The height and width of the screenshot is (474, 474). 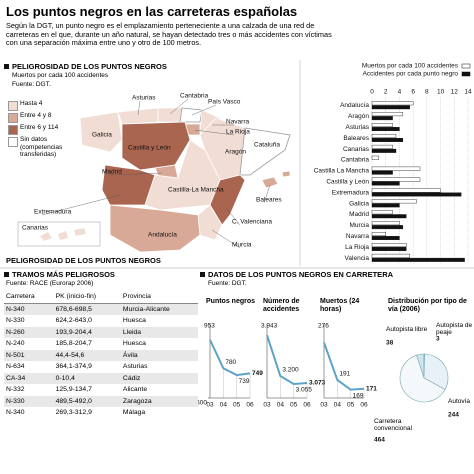 I want to click on map-subtitle: Muertos por cada 100 accidentes, so click(x=60, y=75).